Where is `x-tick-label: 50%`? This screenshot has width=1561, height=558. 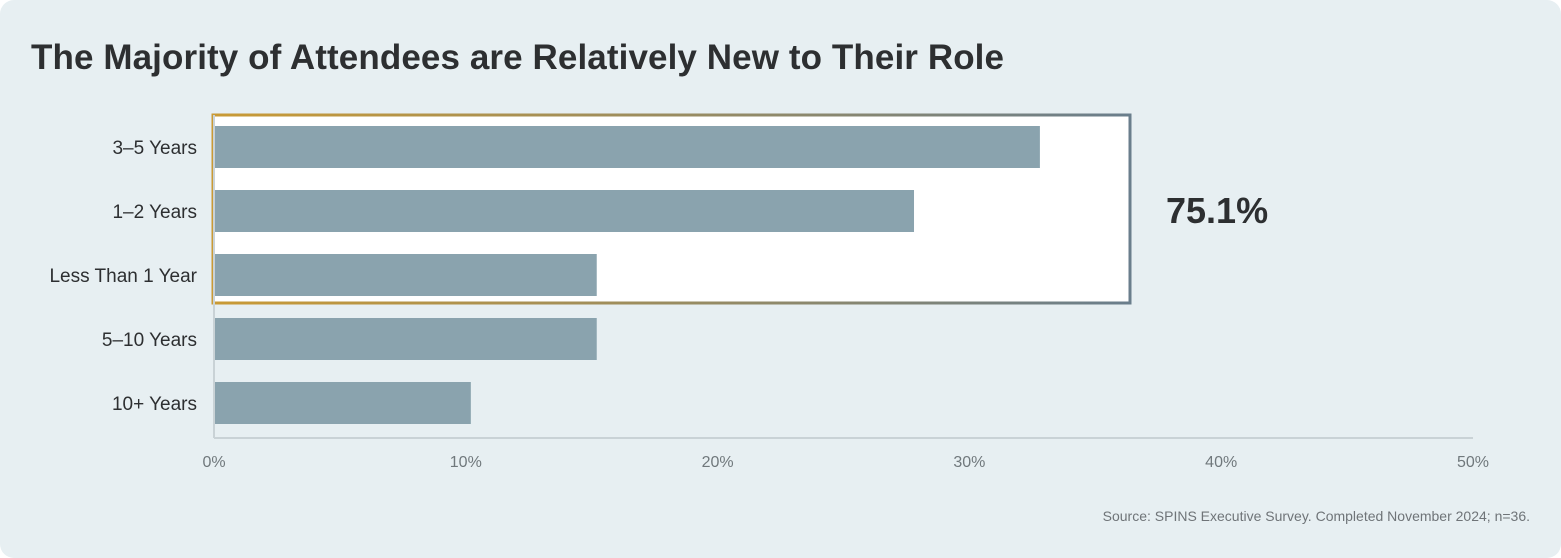
x-tick-label: 50% is located at coordinates (1473, 462).